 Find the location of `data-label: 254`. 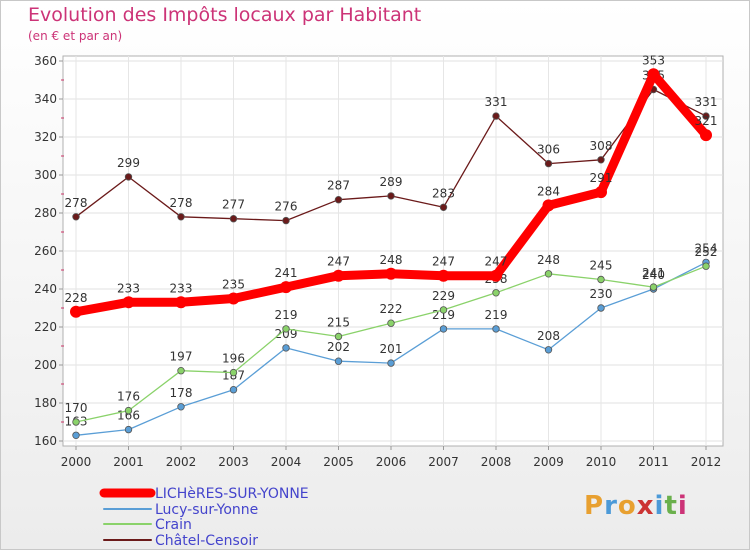

data-label: 254 is located at coordinates (706, 248).